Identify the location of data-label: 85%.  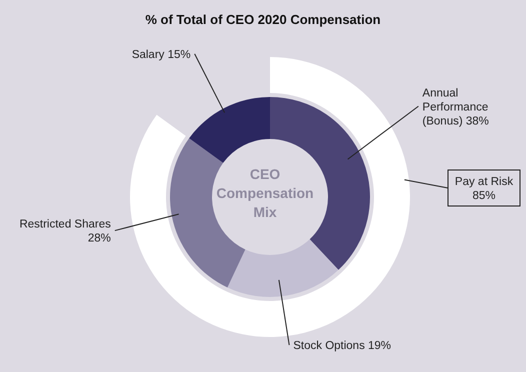
(484, 196).